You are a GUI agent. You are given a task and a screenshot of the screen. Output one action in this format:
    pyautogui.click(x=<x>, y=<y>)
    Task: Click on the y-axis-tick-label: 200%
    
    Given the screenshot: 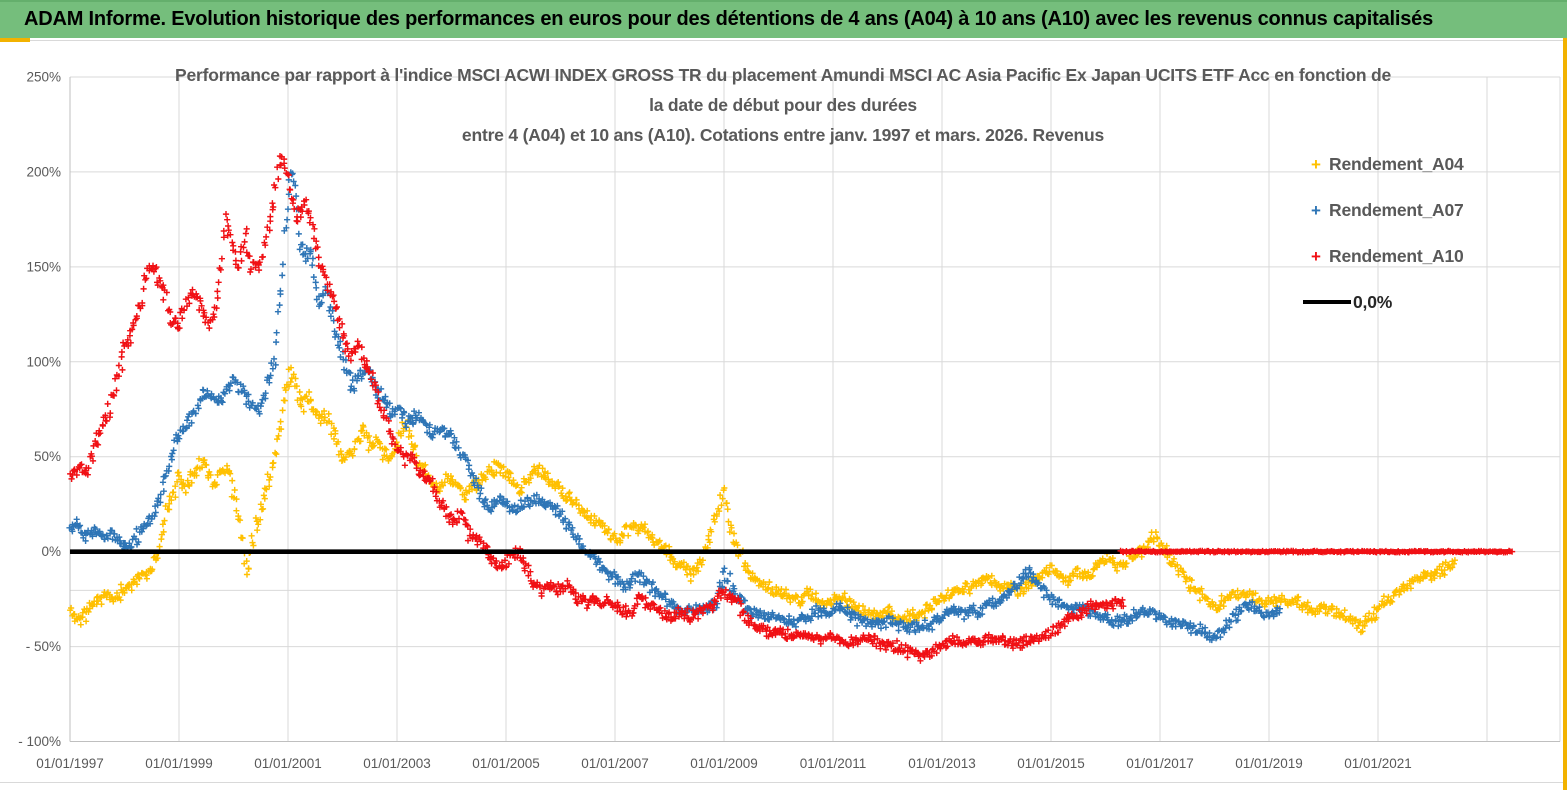 What is the action you would take?
    pyautogui.click(x=43, y=171)
    